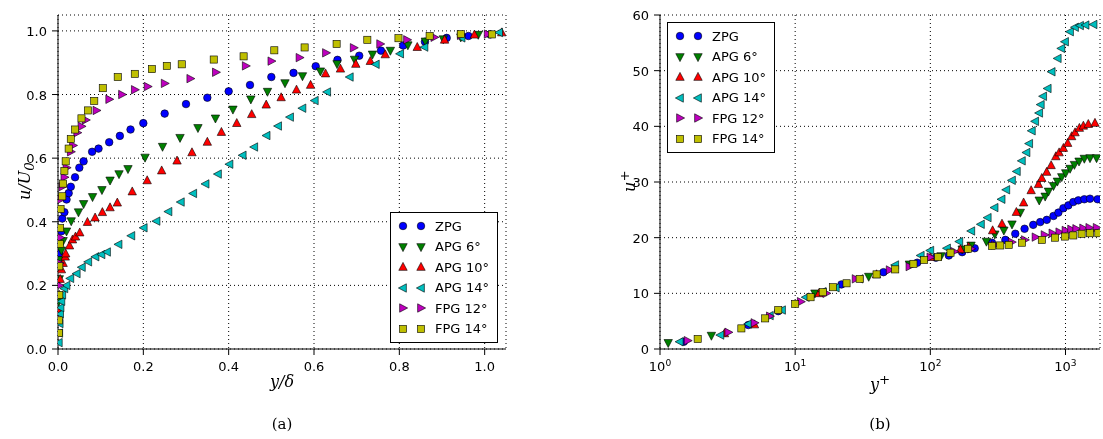 The width and height of the screenshot is (1103, 439). I want to click on x-tick-label: 10$^{2}$, so click(930, 366).